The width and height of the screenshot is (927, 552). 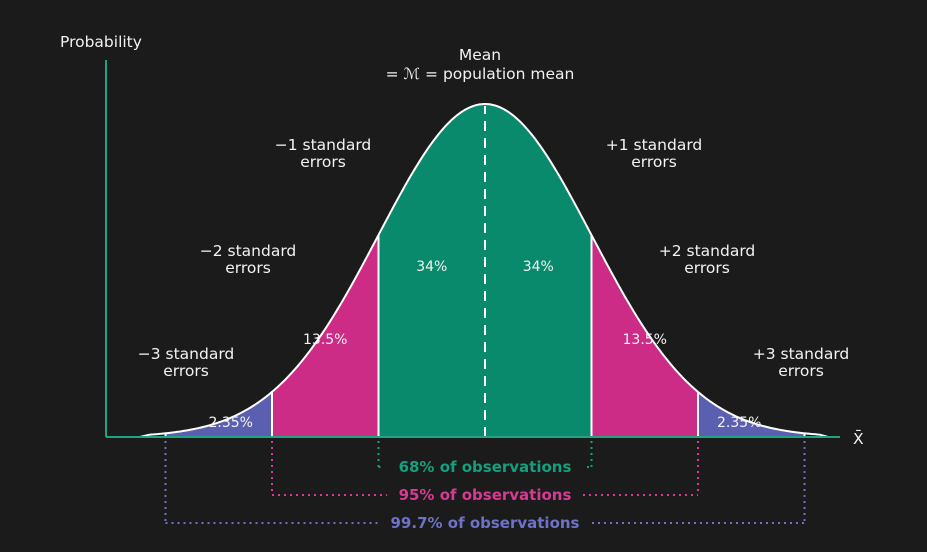 I want to click on region-label-5: 2.35%, so click(x=739, y=423).